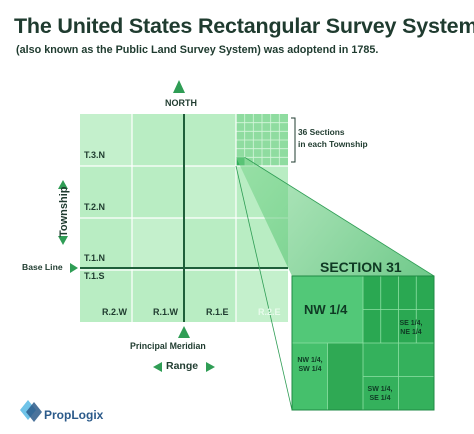 The image size is (474, 434). What do you see at coordinates (184, 332) in the screenshot?
I see `principal-meridian-arrow-icon` at bounding box center [184, 332].